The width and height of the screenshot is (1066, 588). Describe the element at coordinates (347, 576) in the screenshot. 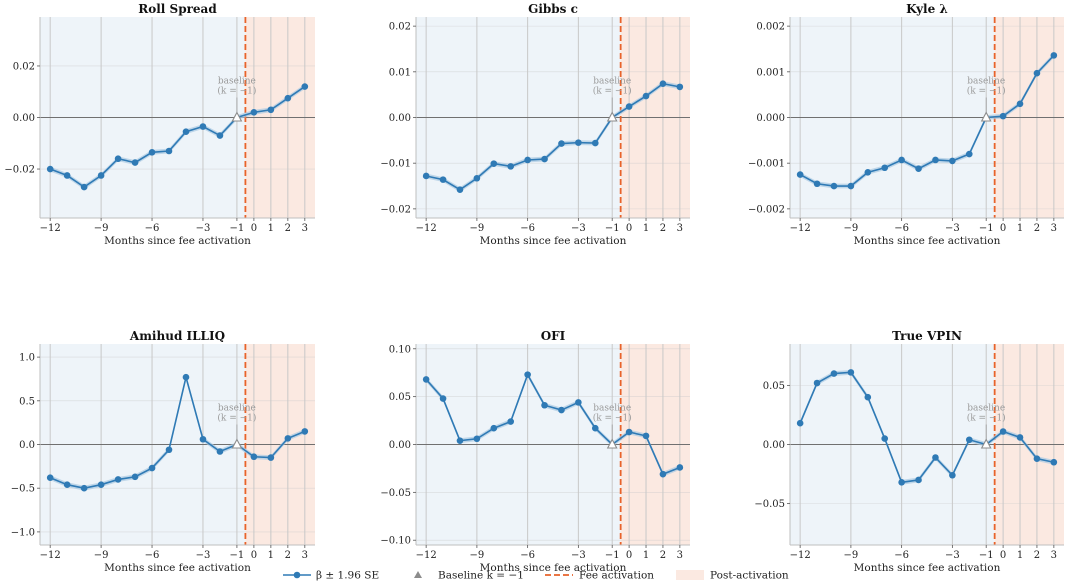

I see `legend-series-label: β ± 1.96 SE` at that location.